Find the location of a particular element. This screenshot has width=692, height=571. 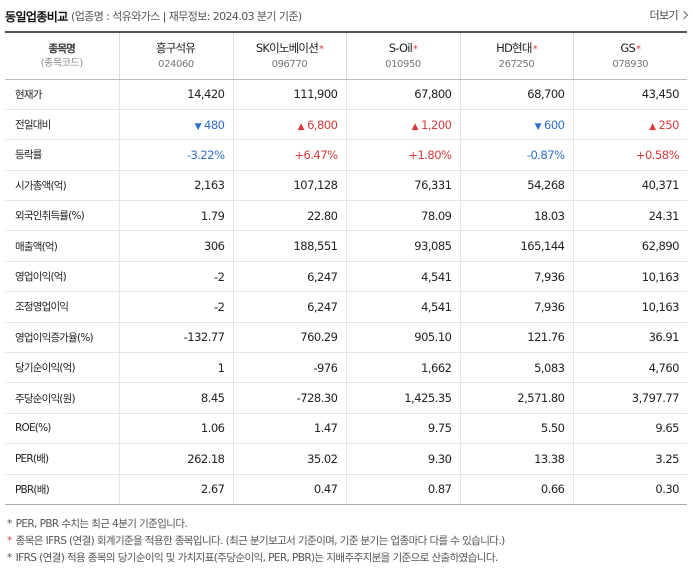

cell-value: 1,662 is located at coordinates (436, 368).